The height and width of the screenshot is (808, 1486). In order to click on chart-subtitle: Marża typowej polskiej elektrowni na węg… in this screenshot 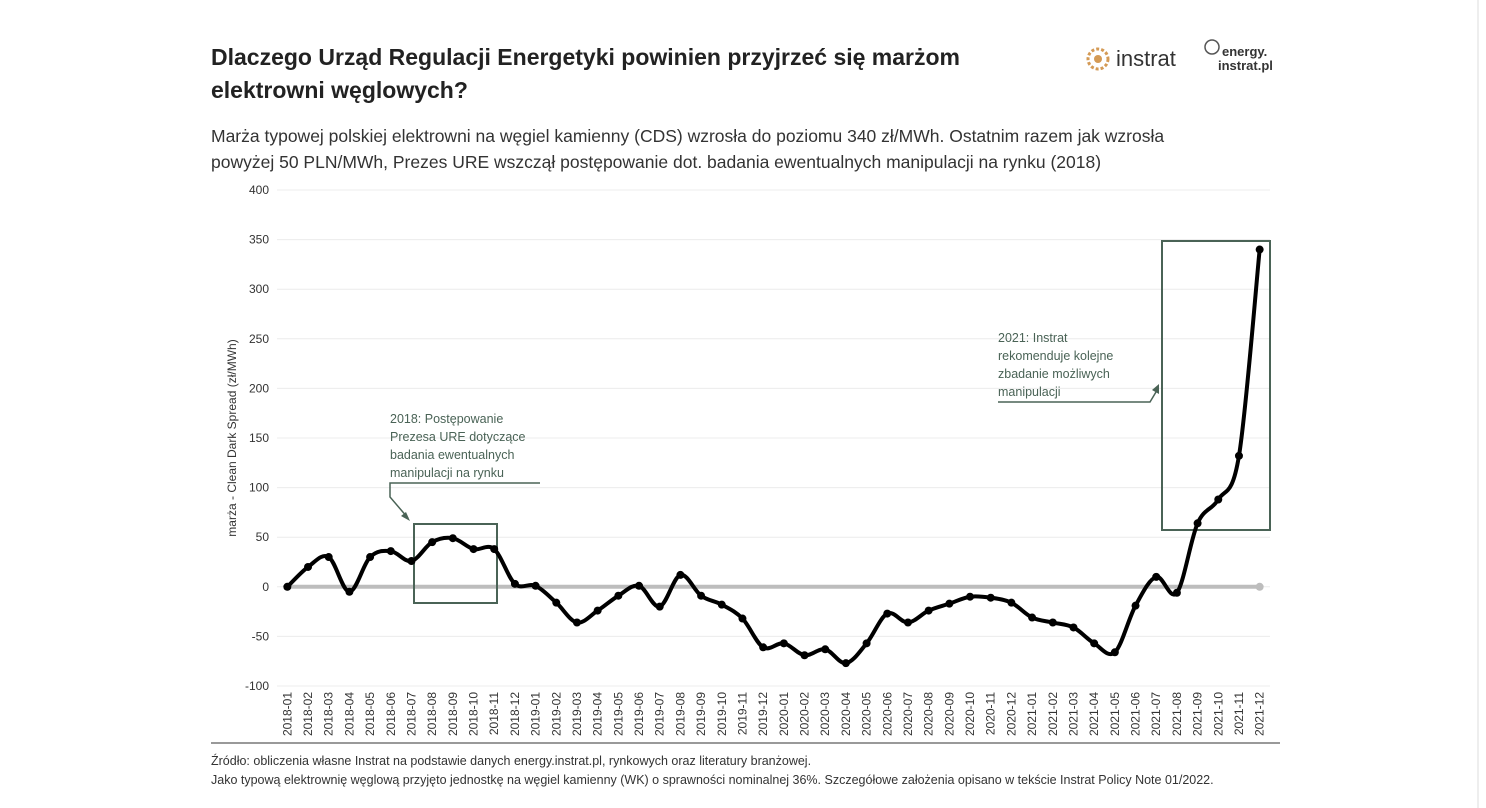, I will do `click(687, 136)`.